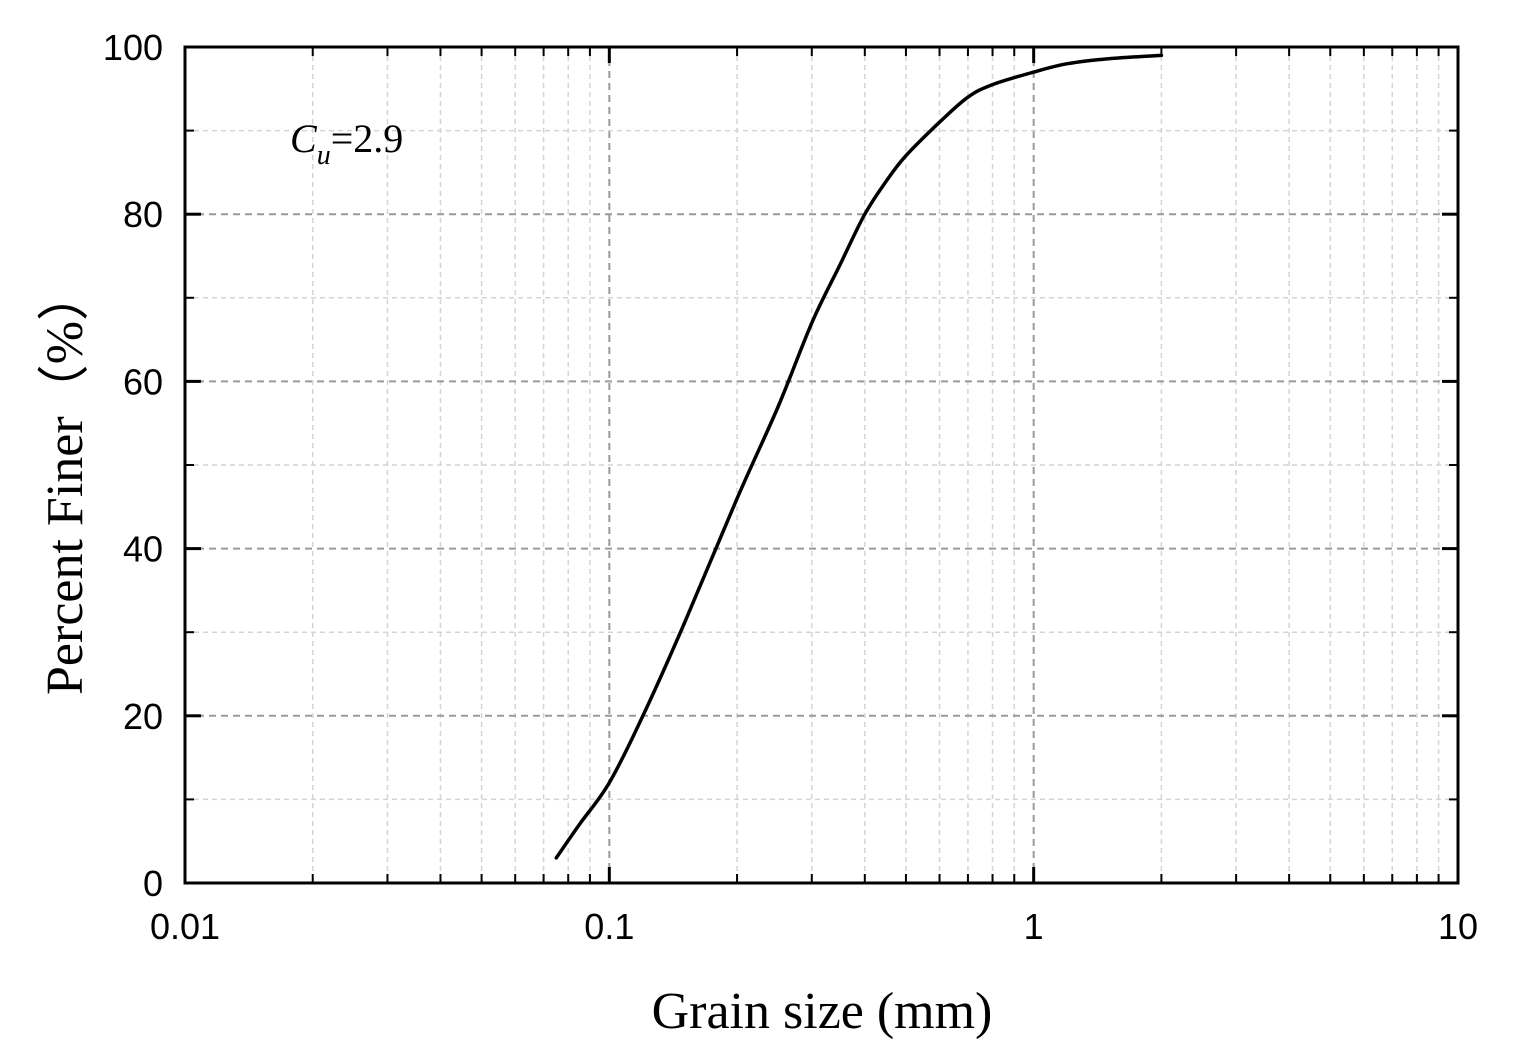 The image size is (1531, 1059). I want to click on cu-symbol: C, so click(304, 138).